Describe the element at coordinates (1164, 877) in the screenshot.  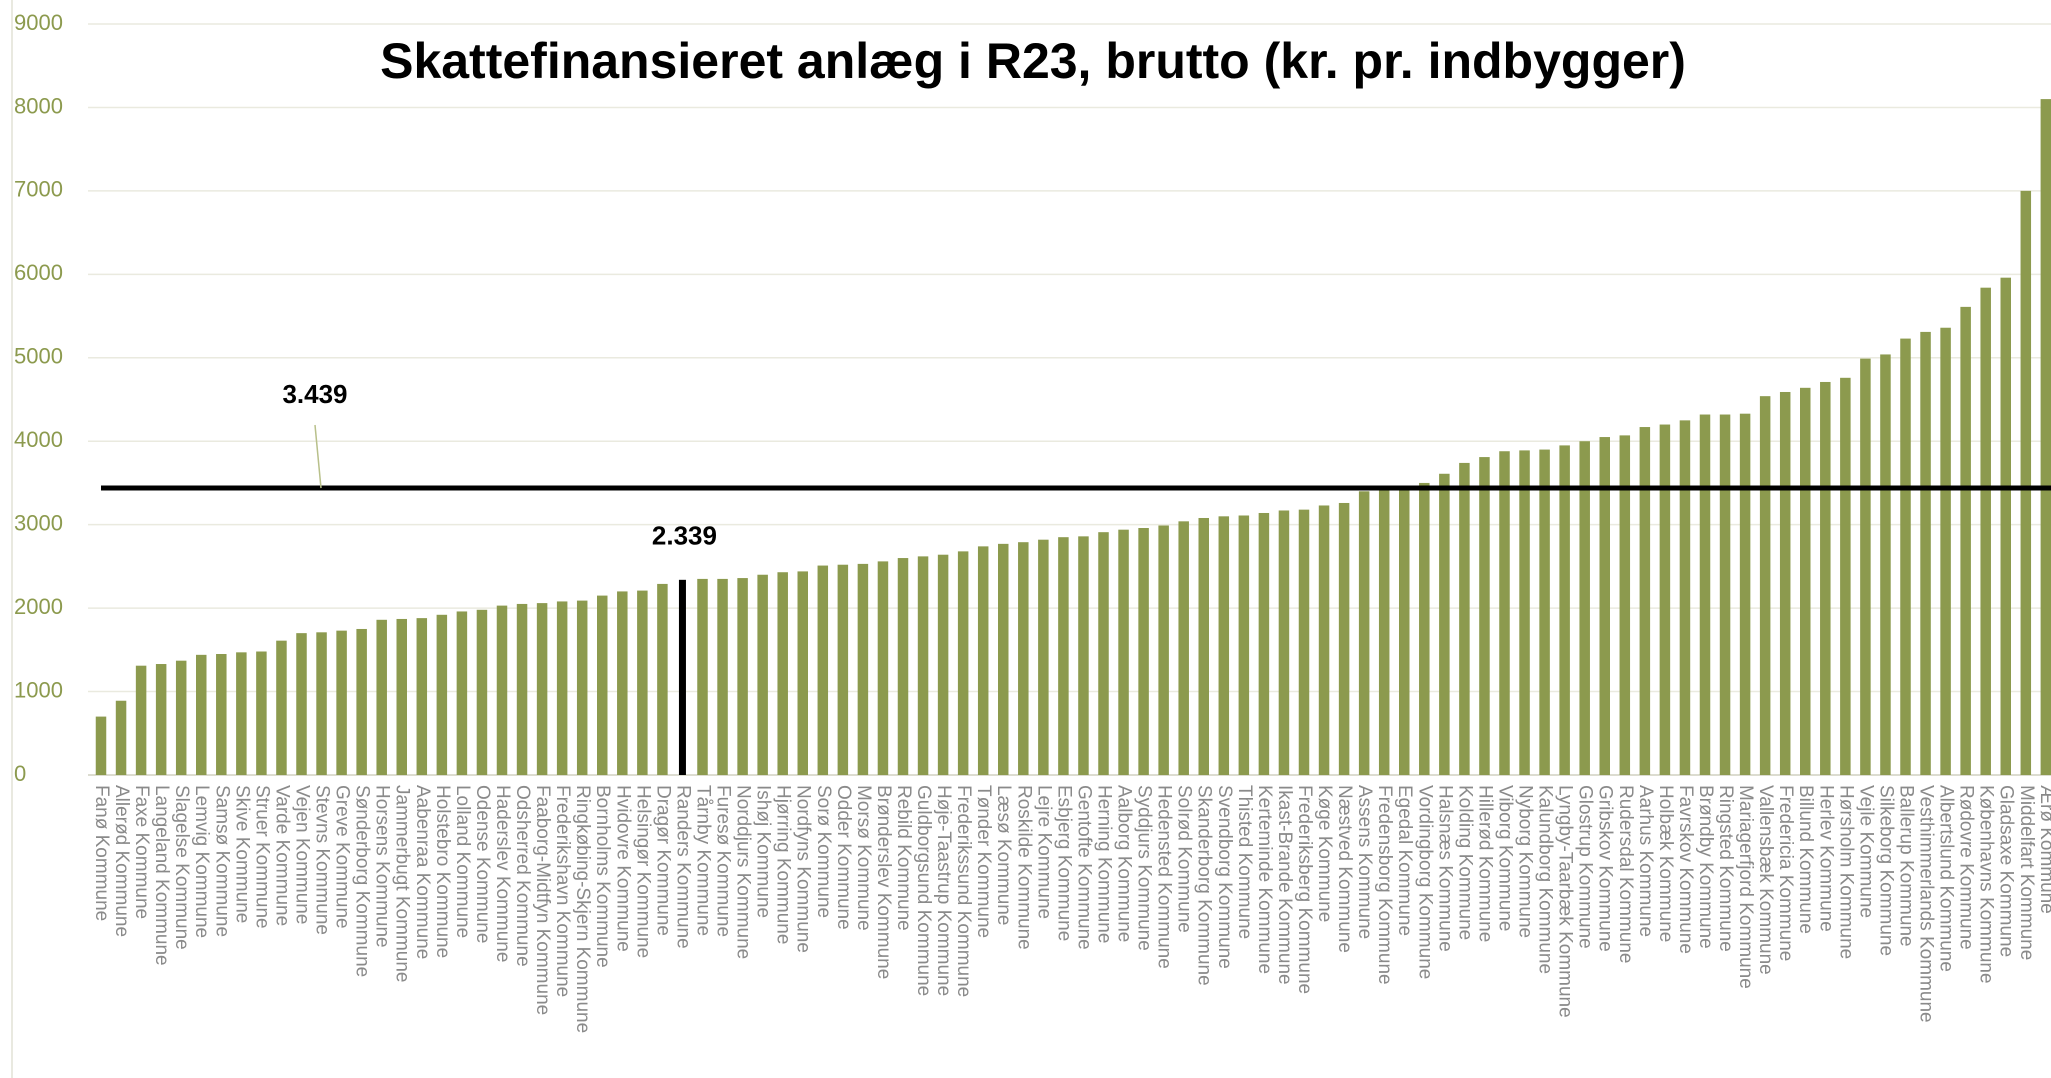
I see `x-tick-label: Hedensted Kommune` at that location.